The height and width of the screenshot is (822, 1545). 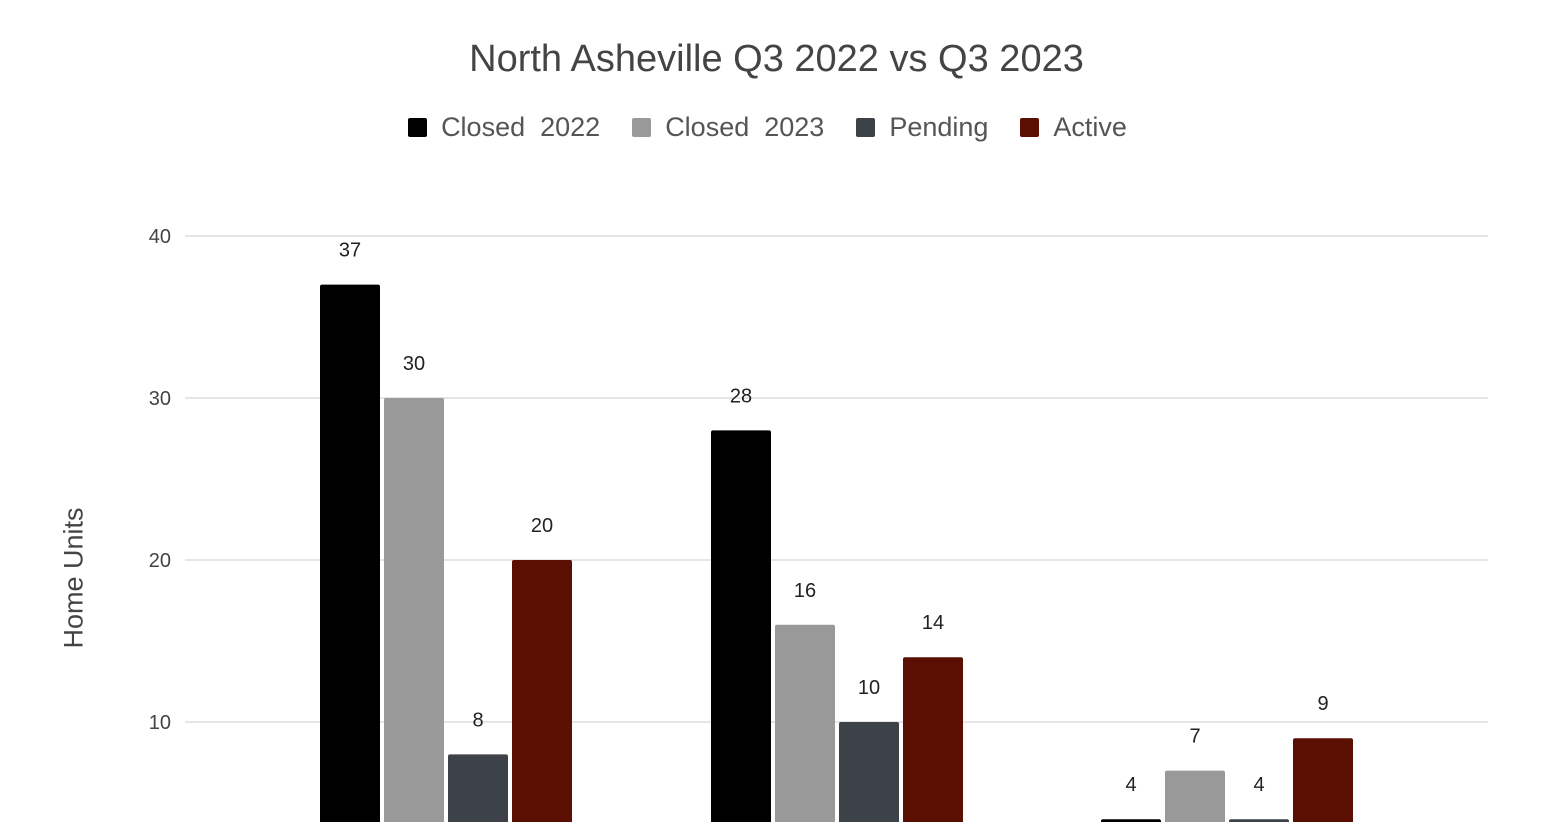 I want to click on legend-swatch-closed-2023, so click(x=642, y=127).